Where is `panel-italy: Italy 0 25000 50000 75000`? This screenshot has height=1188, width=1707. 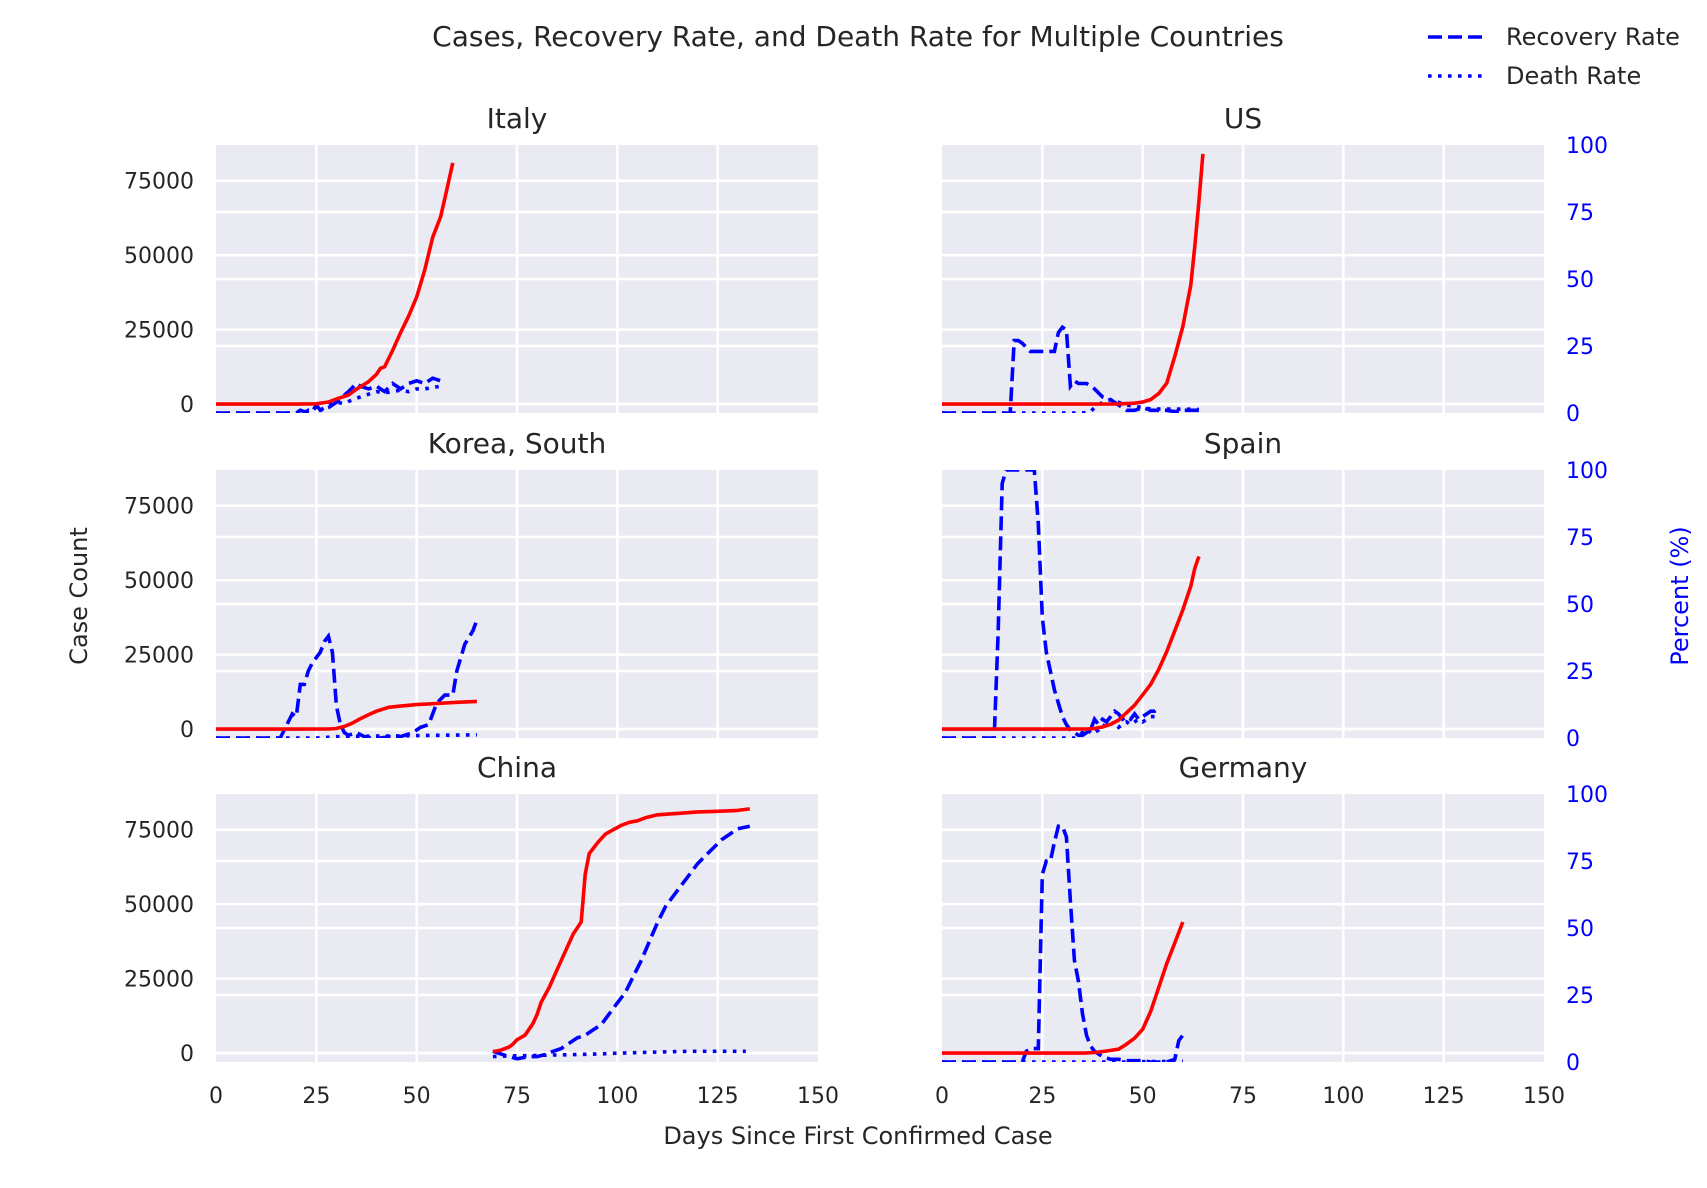
panel-italy: Italy 0 25000 50000 75000 is located at coordinates (471, 260).